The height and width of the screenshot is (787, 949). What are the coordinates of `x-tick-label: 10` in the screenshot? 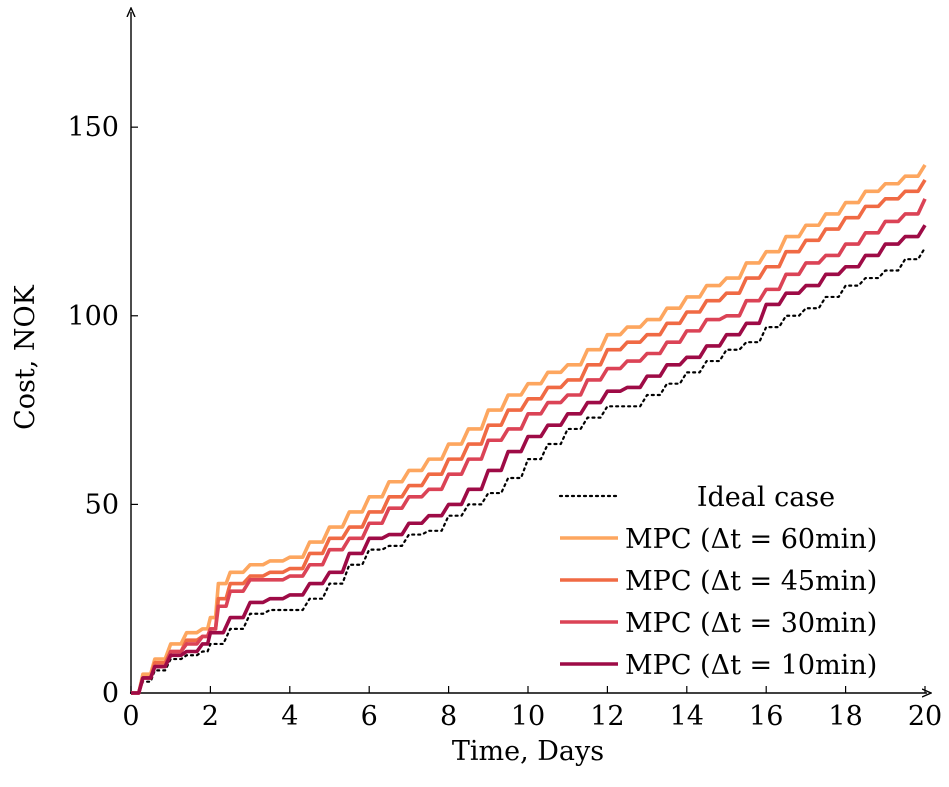 It's located at (528, 716).